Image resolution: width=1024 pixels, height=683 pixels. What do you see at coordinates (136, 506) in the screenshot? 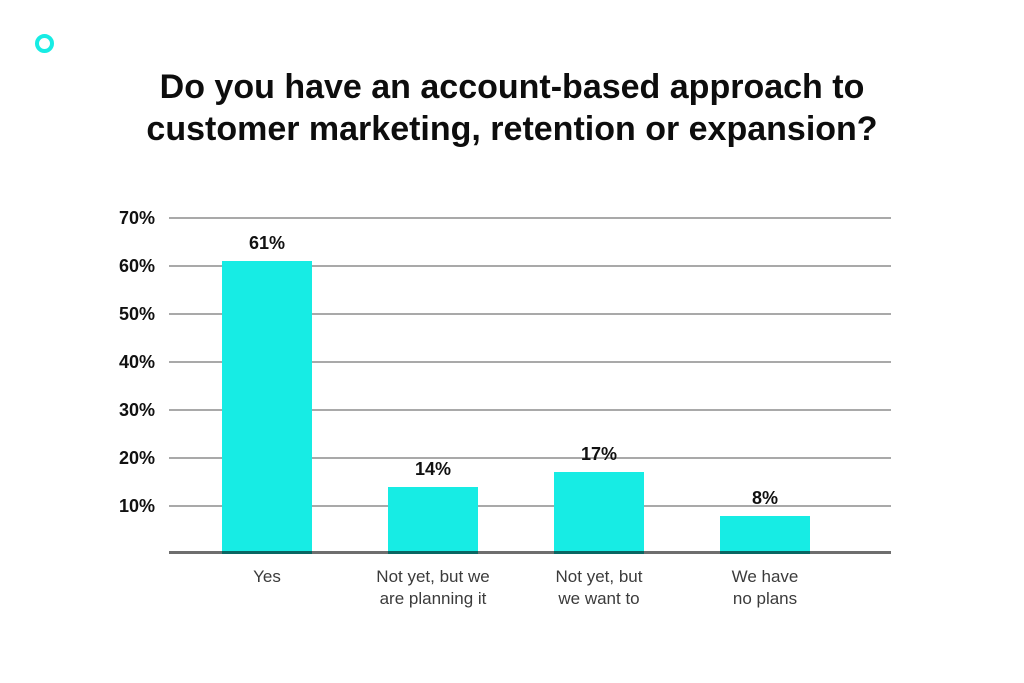
I see `y-axis-tick-label: 10%` at bounding box center [136, 506].